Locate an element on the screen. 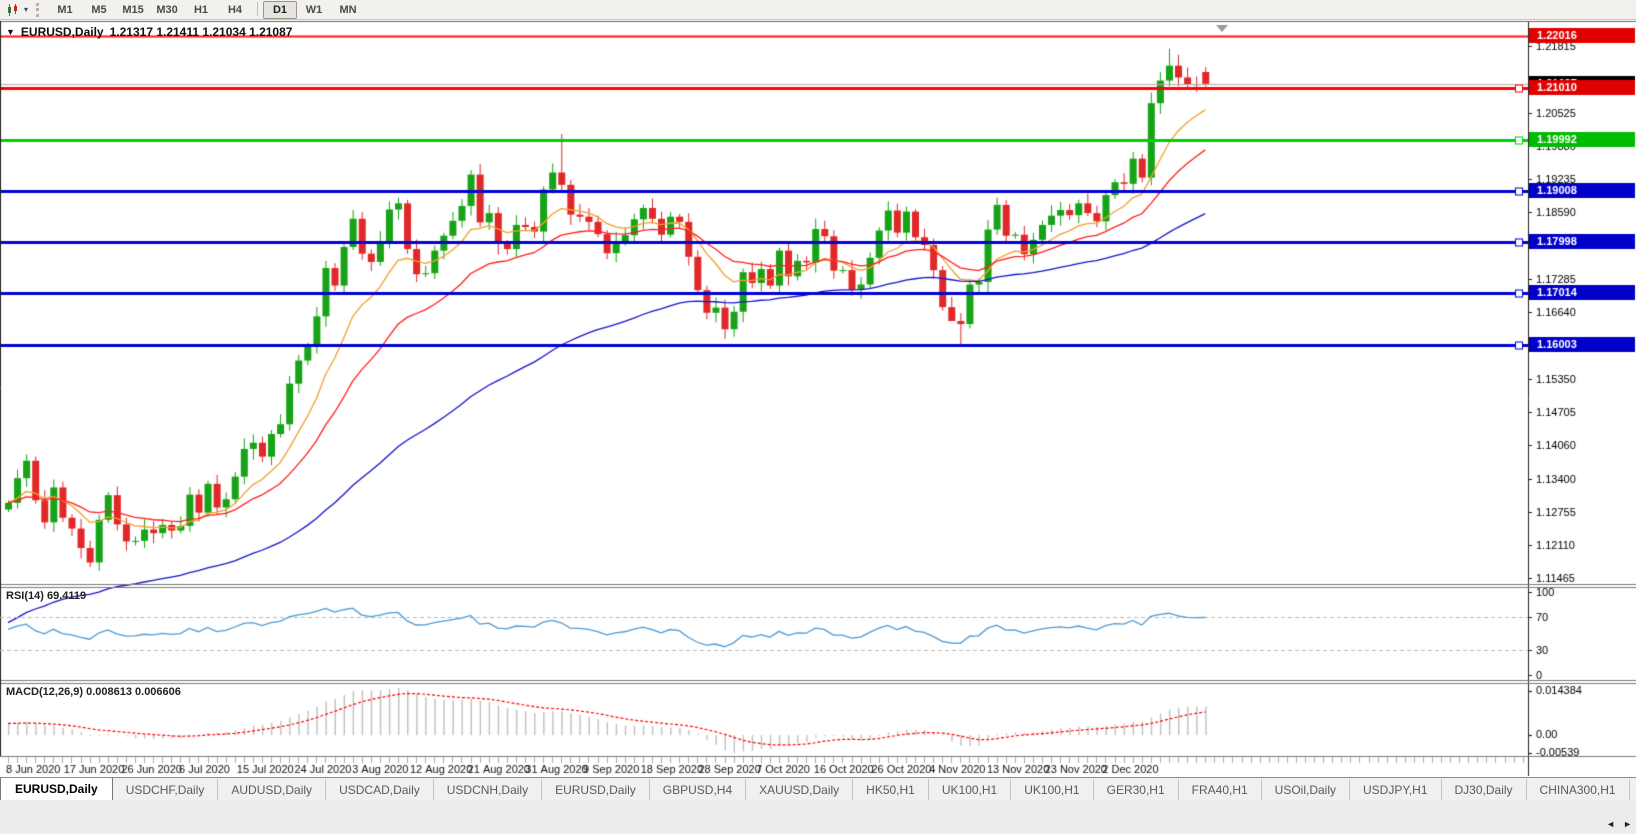  chart-type-dropdown-icon: ▾ is located at coordinates (26, 9).